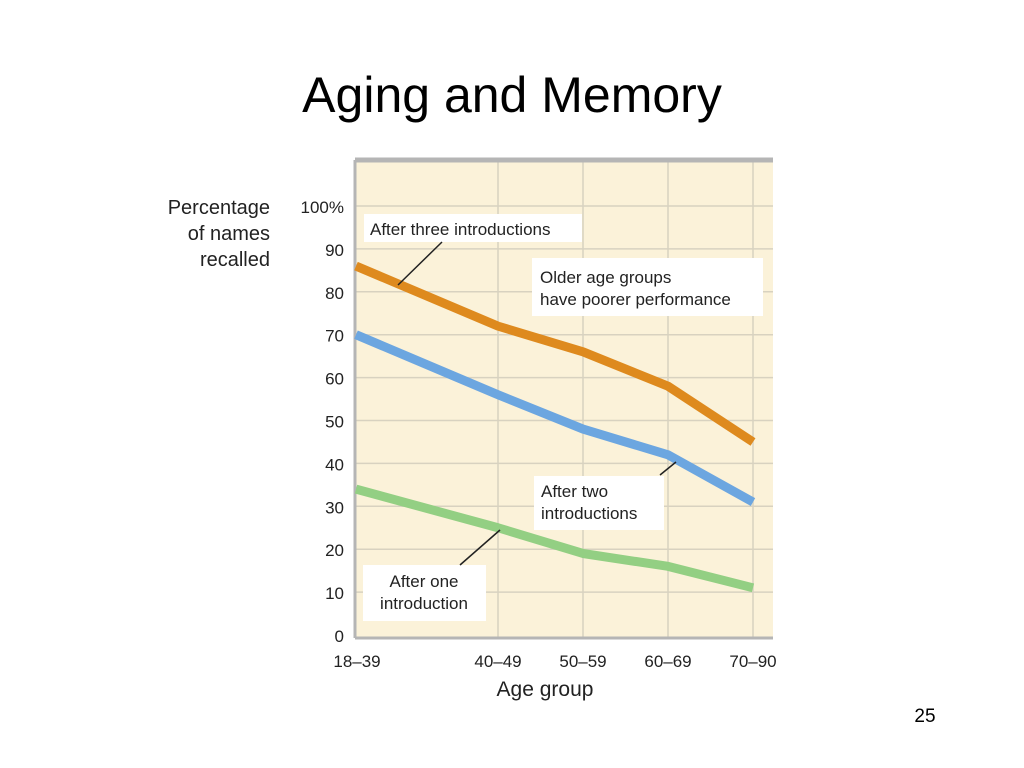 This screenshot has height=768, width=1024. Describe the element at coordinates (574, 491) in the screenshot. I see `series-label: After two` at that location.